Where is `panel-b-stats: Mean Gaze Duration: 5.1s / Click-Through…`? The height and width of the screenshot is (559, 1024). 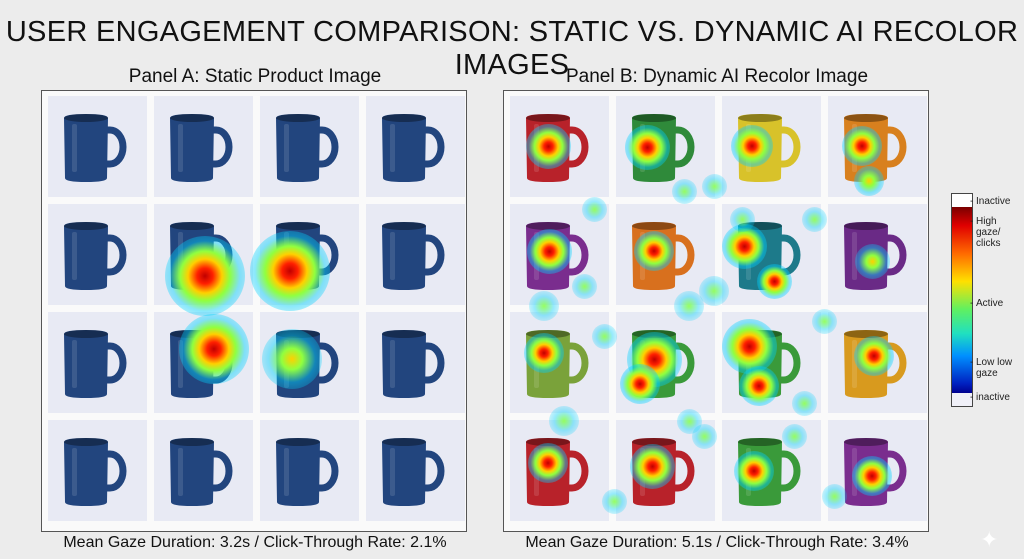 panel-b-stats: Mean Gaze Duration: 5.1s / Click-Through… is located at coordinates (717, 542).